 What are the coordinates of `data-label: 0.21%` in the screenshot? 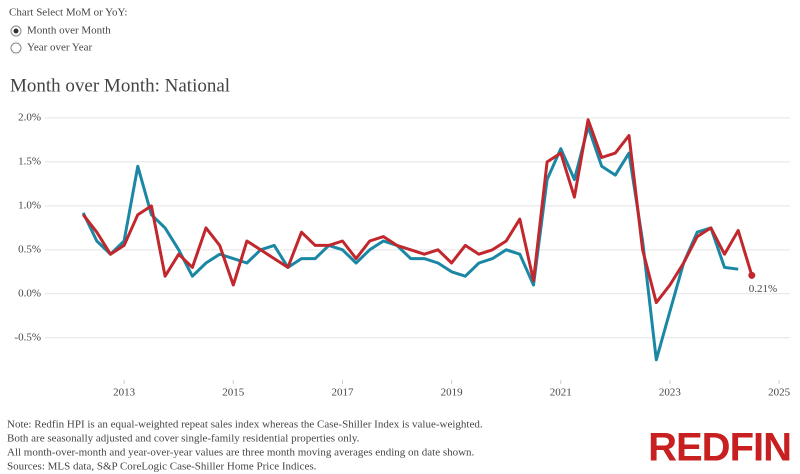 It's located at (763, 289).